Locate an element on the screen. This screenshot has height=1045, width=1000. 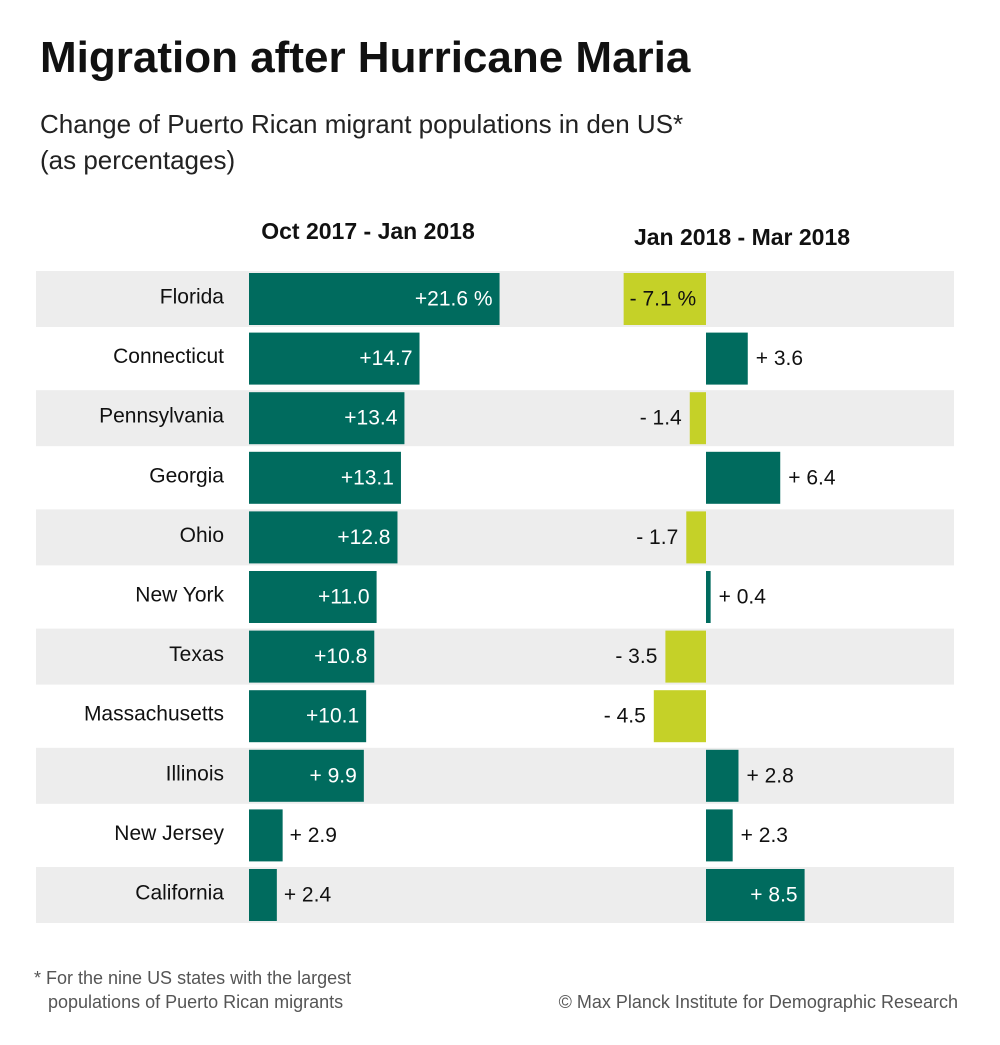
data-label-oct2017-jan2018: +13.4 is located at coordinates (370, 418).